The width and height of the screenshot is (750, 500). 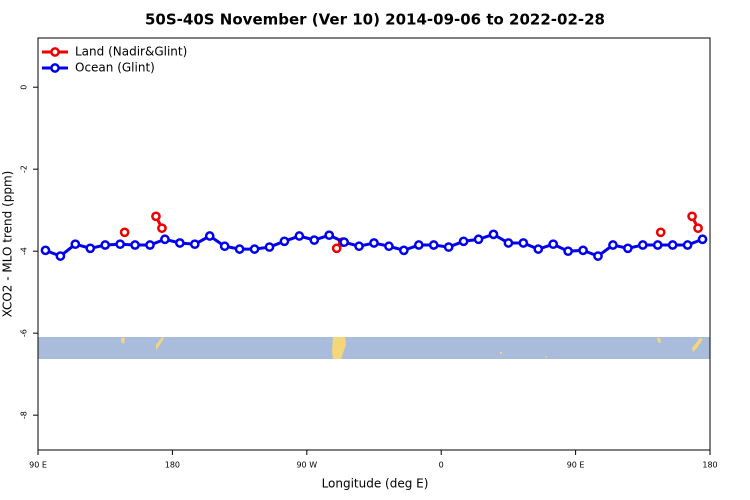 What do you see at coordinates (115, 68) in the screenshot?
I see `legend-label: Ocean (Glint)` at bounding box center [115, 68].